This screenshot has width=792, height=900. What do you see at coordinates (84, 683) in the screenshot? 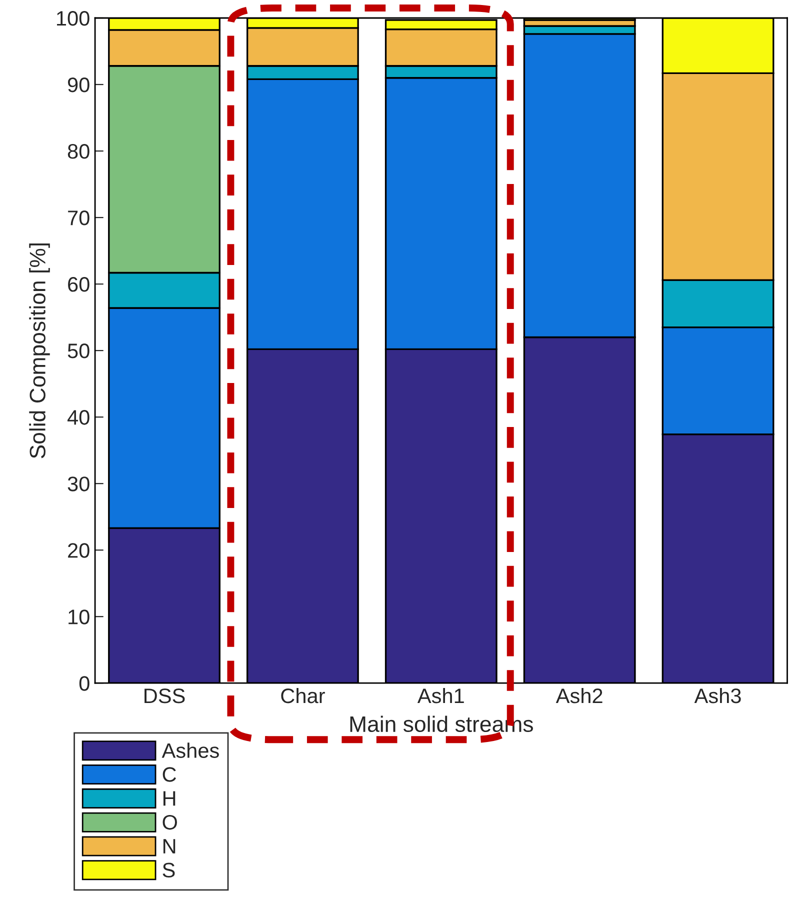
I see `y-tick-label: 0` at bounding box center [84, 683].